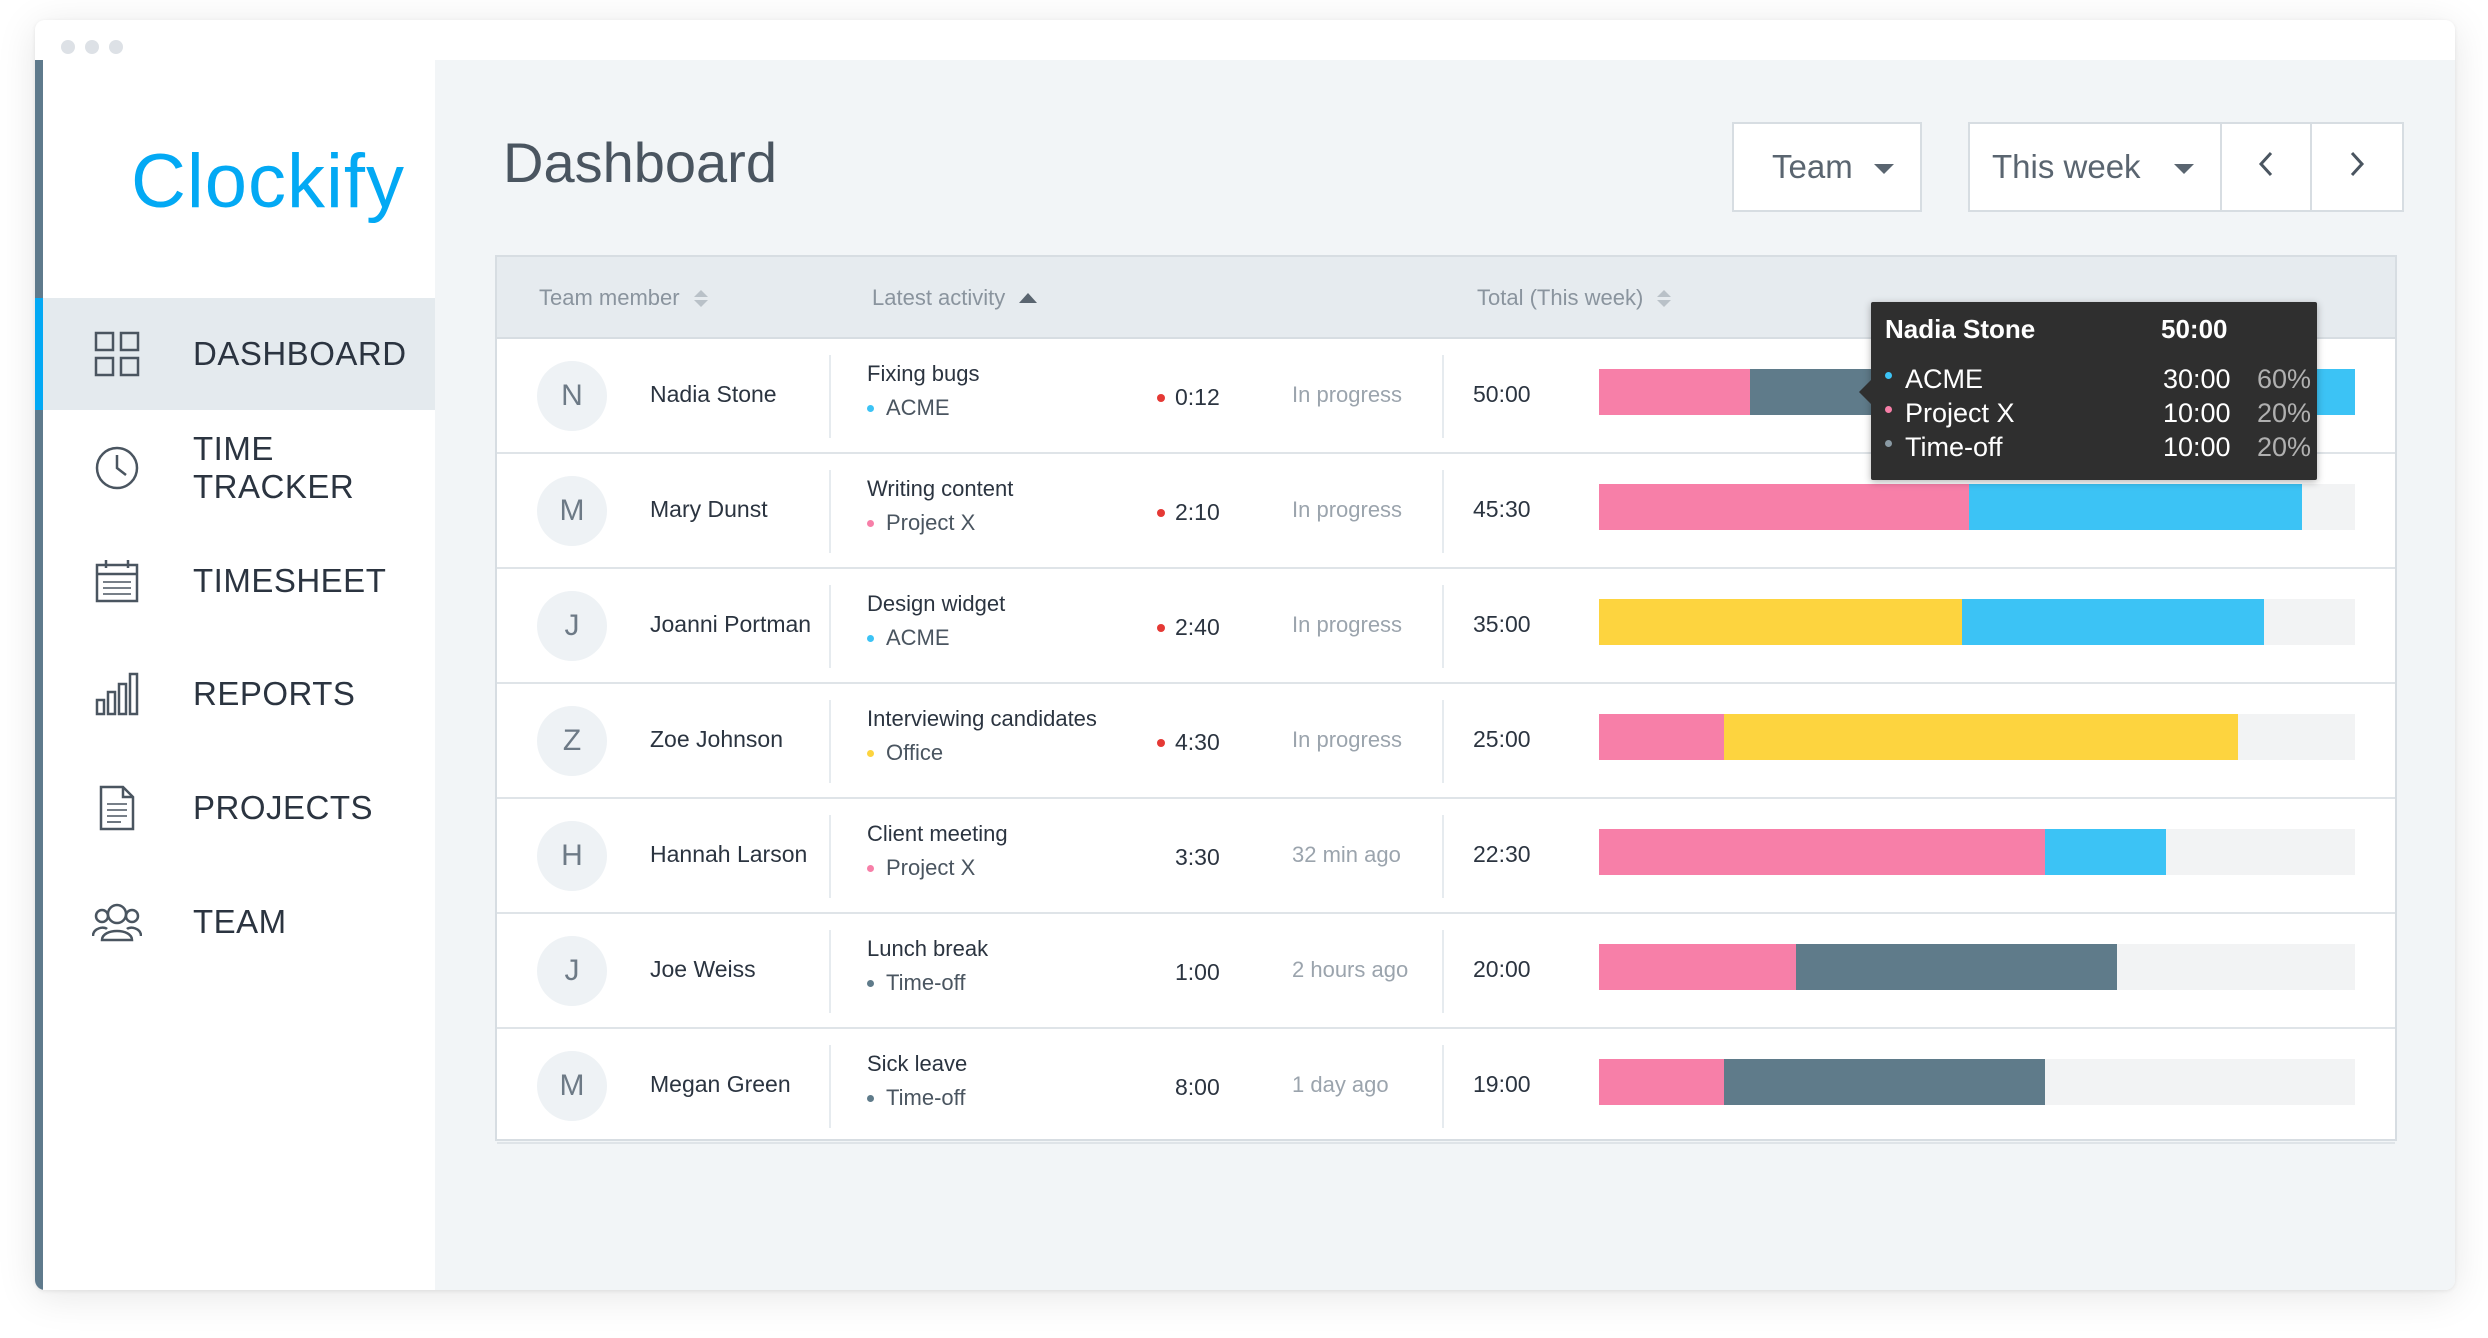  What do you see at coordinates (1502, 969) in the screenshot?
I see `weekly-total: 20:00` at bounding box center [1502, 969].